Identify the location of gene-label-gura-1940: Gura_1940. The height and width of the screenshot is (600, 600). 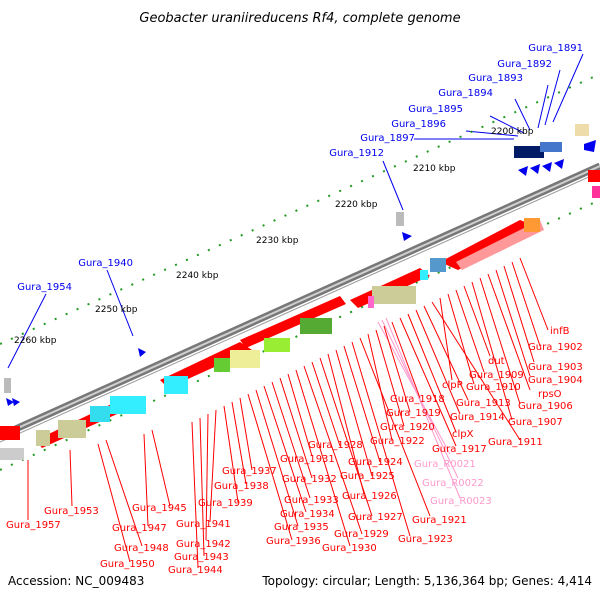
(105, 263).